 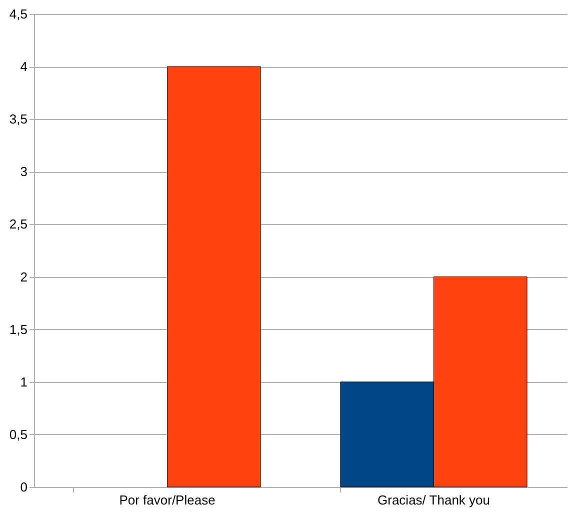 What do you see at coordinates (18, 14) in the screenshot?
I see `y-tick-label: 4,5` at bounding box center [18, 14].